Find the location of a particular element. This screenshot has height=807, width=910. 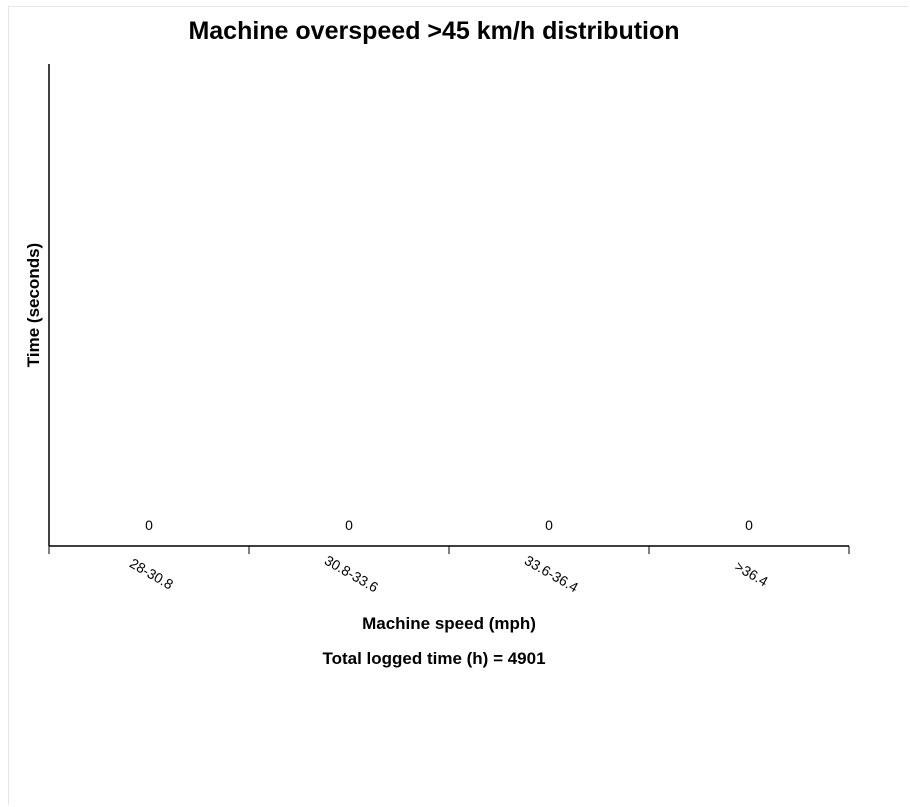

x-tick-label: 33.6-36.4 is located at coordinates (551, 574).